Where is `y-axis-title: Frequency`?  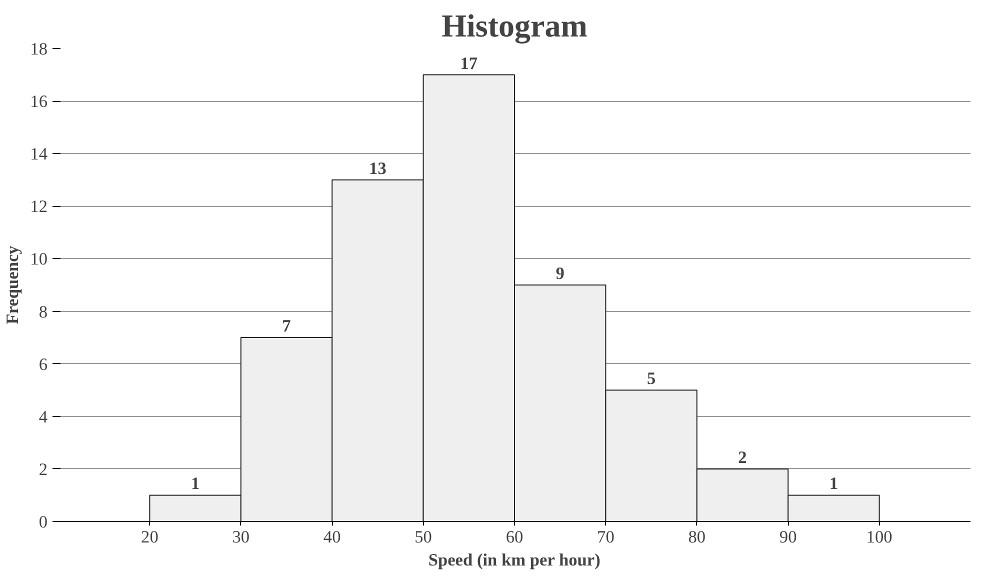
y-axis-title: Frequency is located at coordinates (12, 284).